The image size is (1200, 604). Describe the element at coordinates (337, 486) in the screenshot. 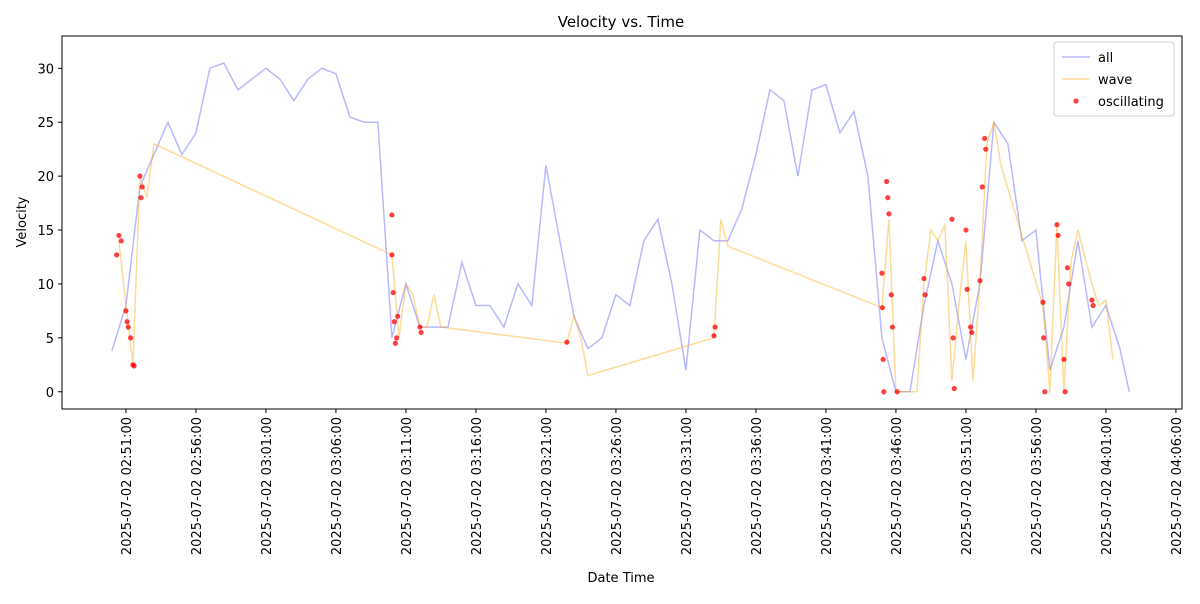

I see `x-tick-label: 2025-07-02 03:06:00` at that location.